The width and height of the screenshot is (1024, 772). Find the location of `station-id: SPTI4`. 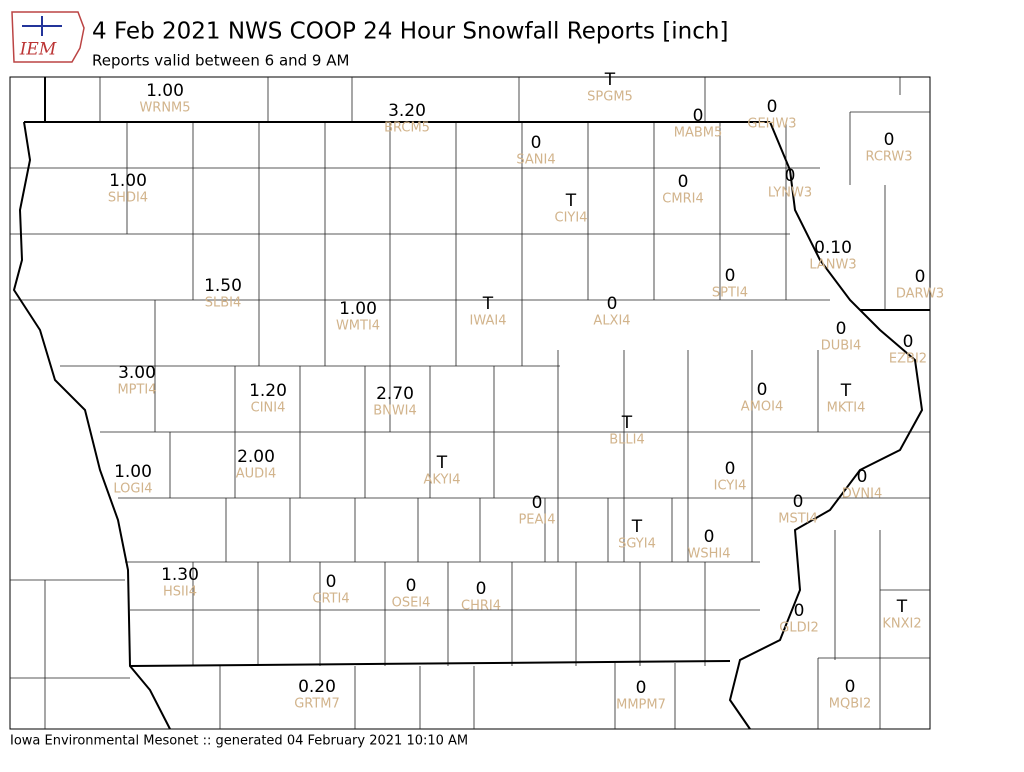

station-id: SPTI4 is located at coordinates (730, 293).